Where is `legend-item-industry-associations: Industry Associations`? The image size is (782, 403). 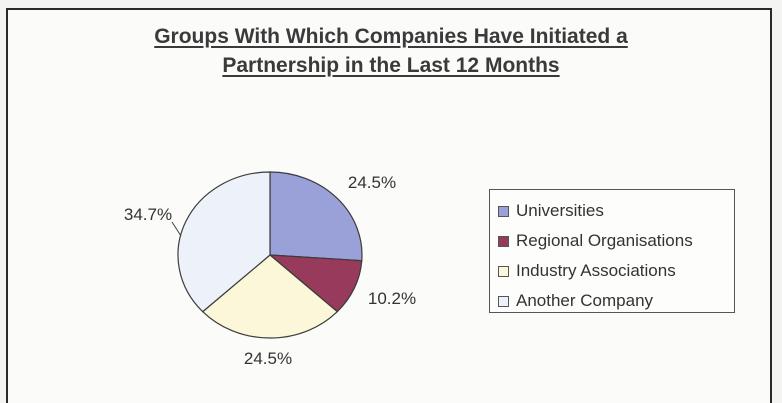 legend-item-industry-associations: Industry Associations is located at coordinates (616, 271).